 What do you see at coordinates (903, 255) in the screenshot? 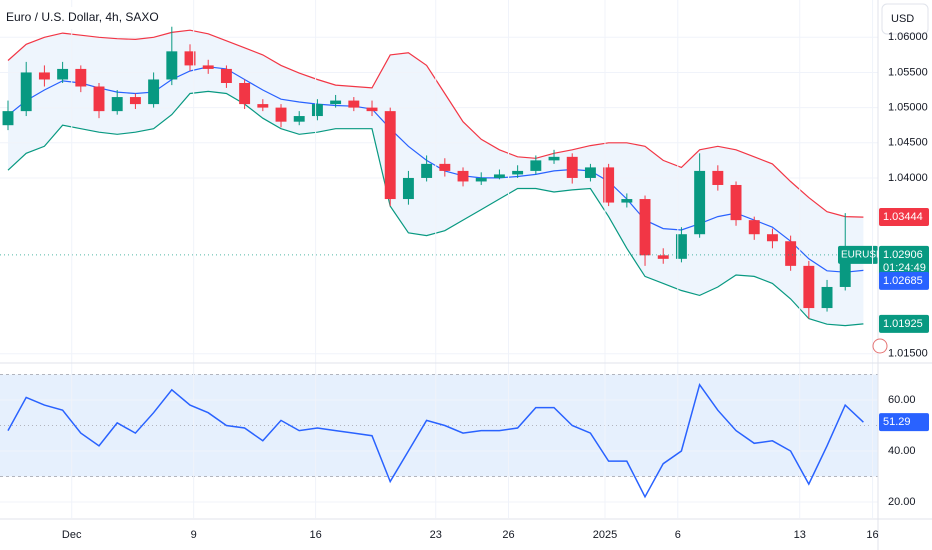
I see `price-label: 1.02906` at bounding box center [903, 255].